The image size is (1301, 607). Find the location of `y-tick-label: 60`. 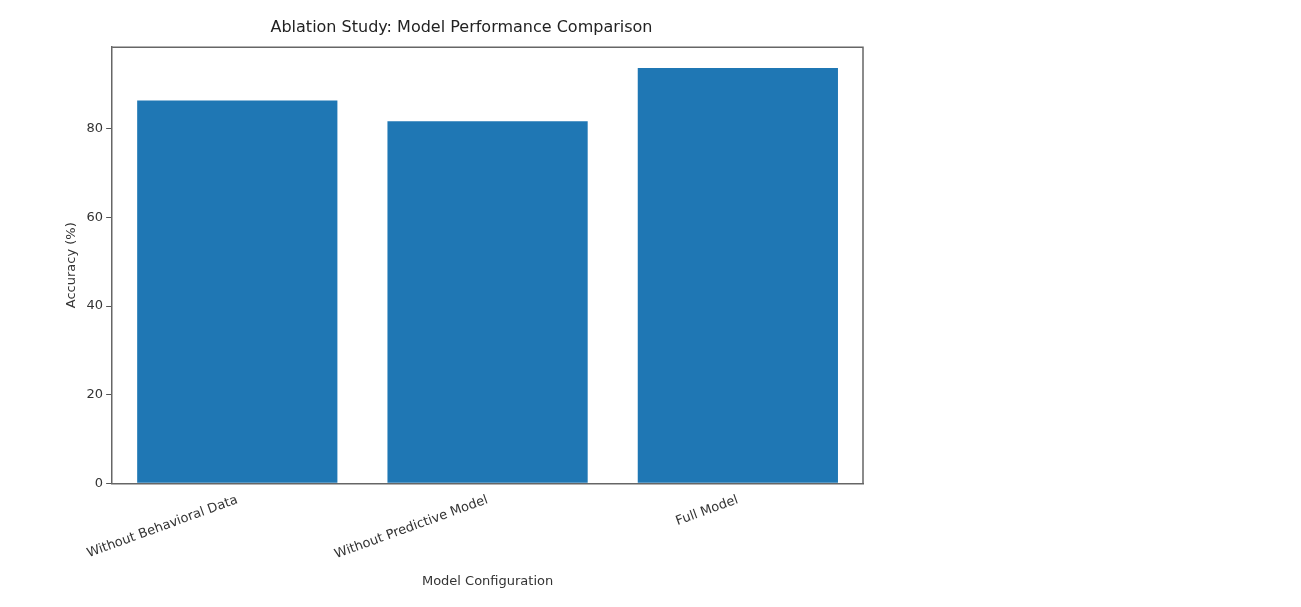

y-tick-label: 60 is located at coordinates (95, 216).